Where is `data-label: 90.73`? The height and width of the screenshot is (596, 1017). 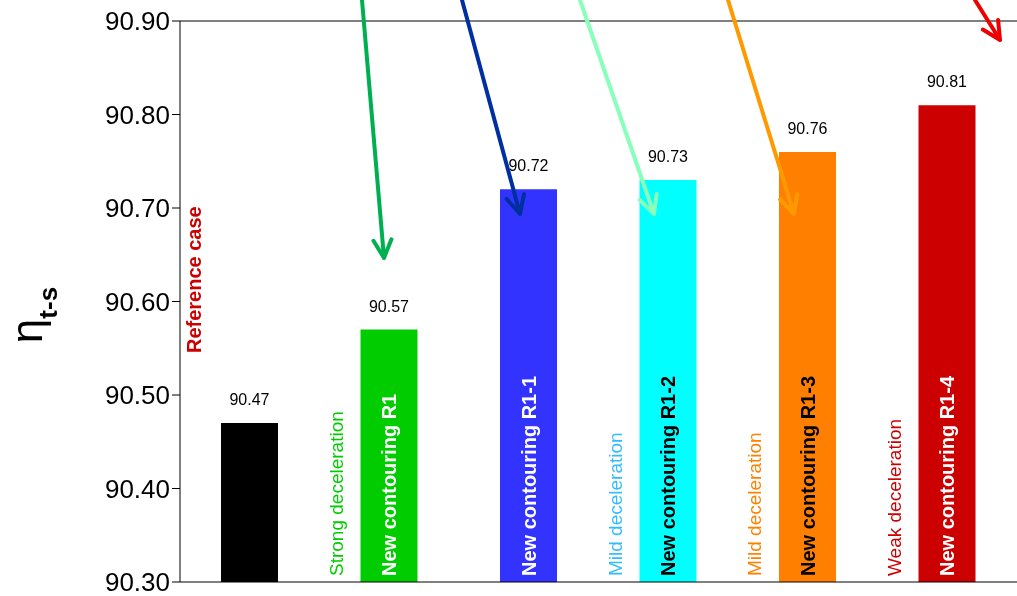 data-label: 90.73 is located at coordinates (668, 156).